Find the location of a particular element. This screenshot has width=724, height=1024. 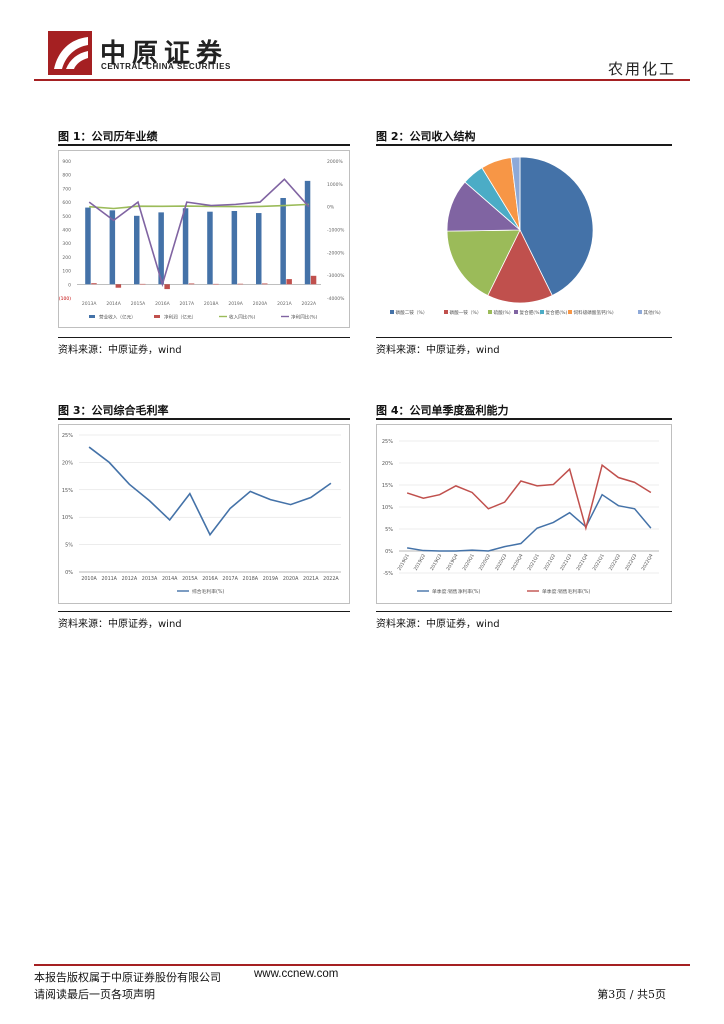

y-tick-label: 400 is located at coordinates (66, 231).